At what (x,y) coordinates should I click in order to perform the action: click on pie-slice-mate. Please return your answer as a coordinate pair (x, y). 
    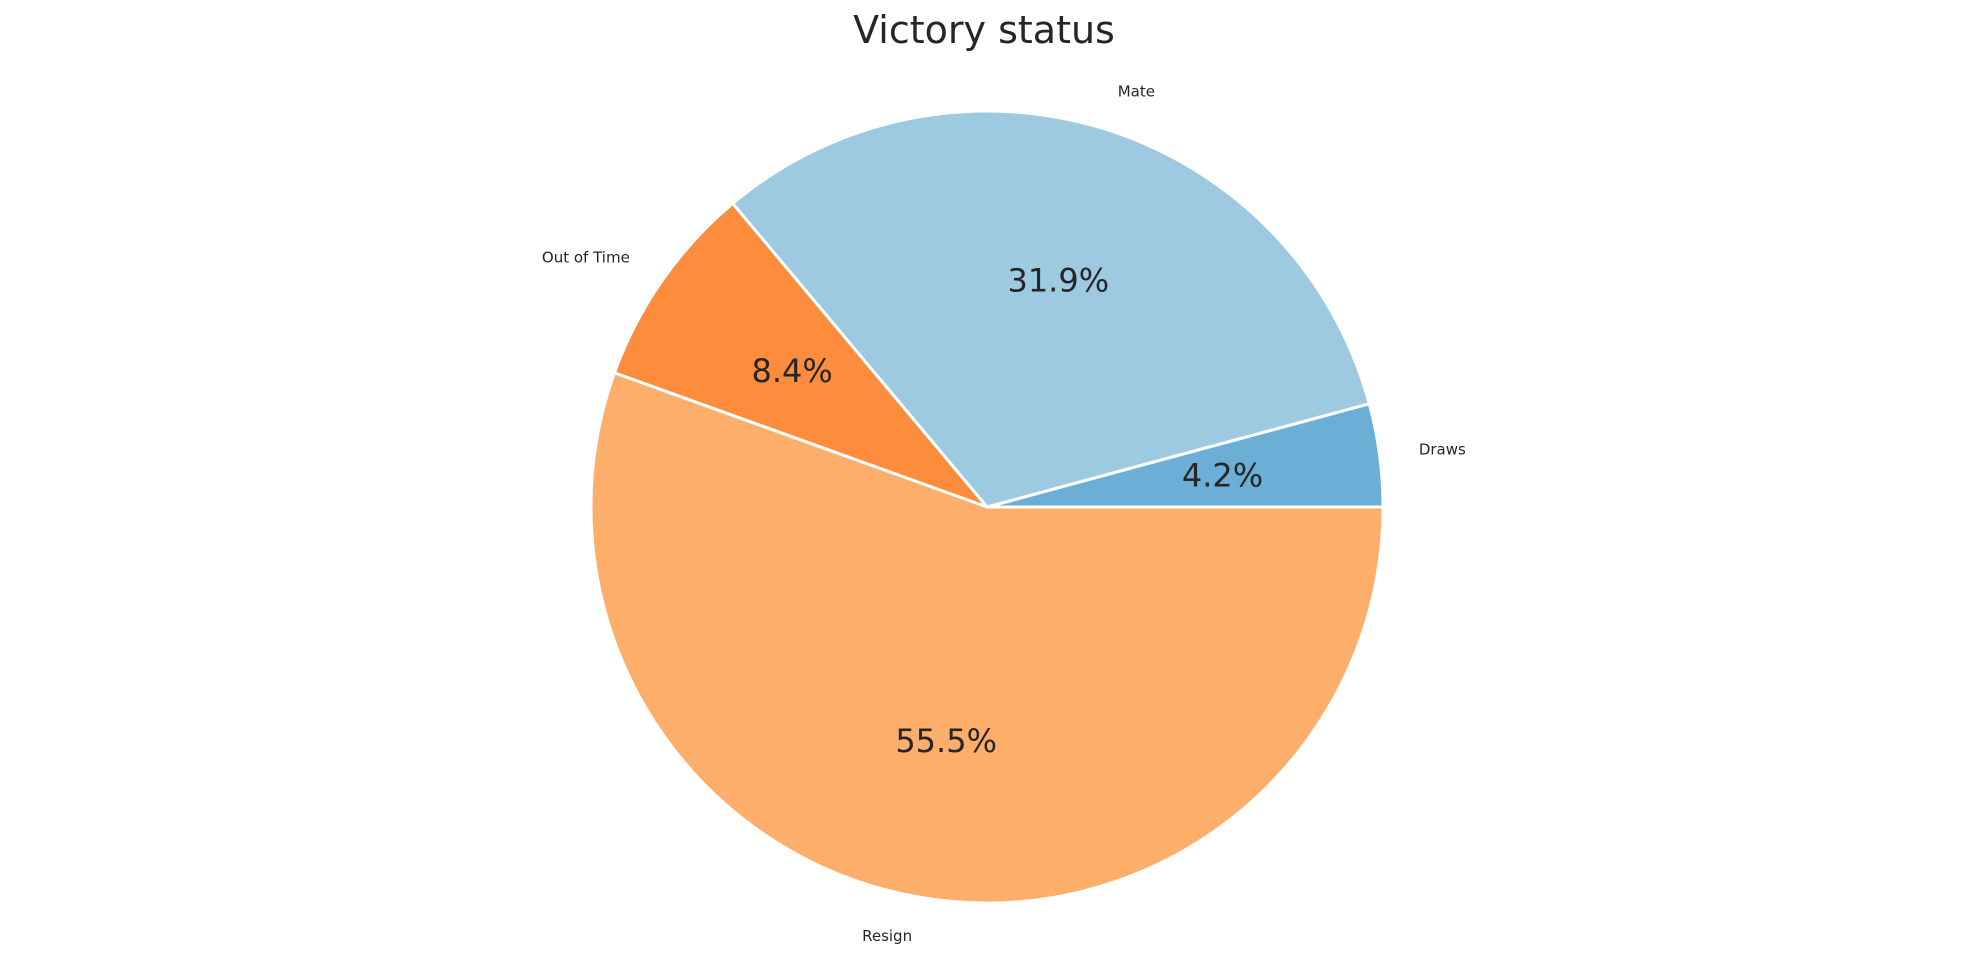
    Looking at the image, I should click on (1051, 309).